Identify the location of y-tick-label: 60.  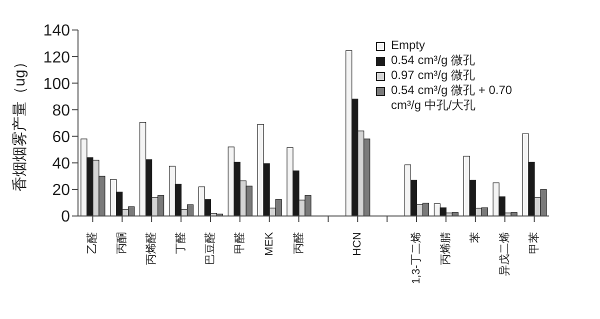
(61, 137).